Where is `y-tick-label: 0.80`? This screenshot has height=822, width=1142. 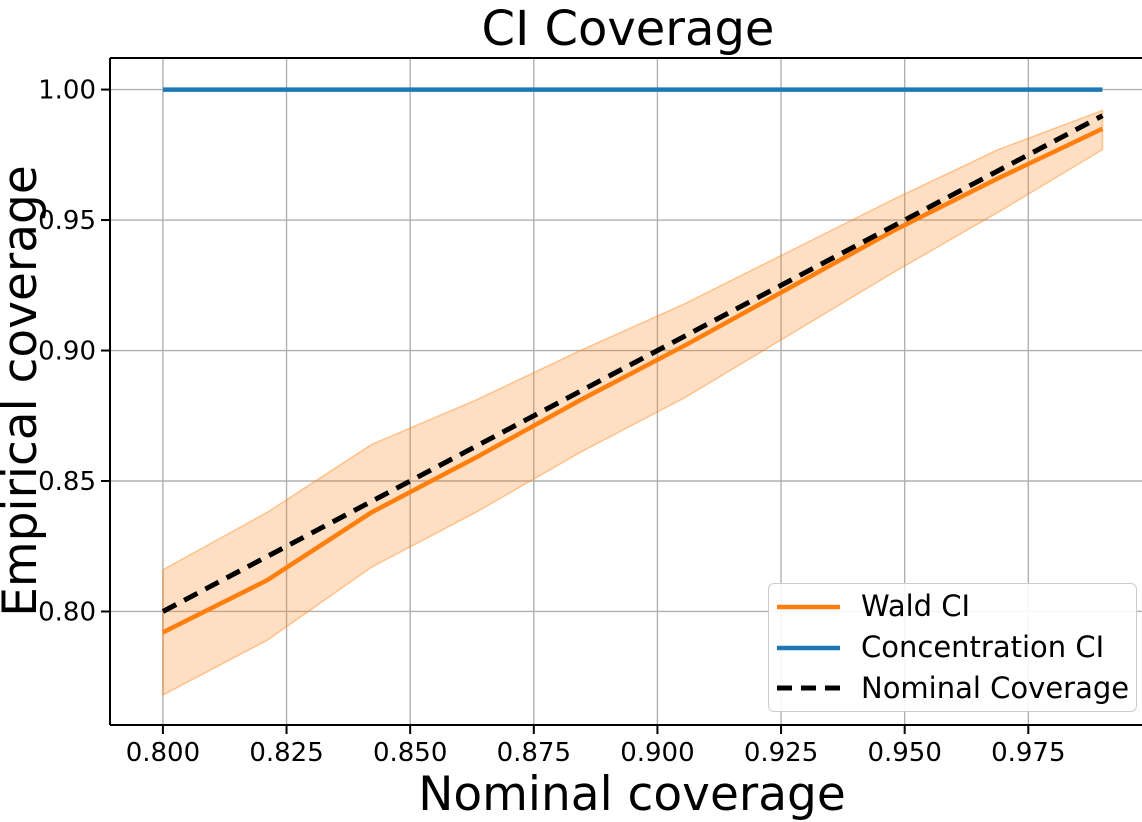 y-tick-label: 0.80 is located at coordinates (67, 612).